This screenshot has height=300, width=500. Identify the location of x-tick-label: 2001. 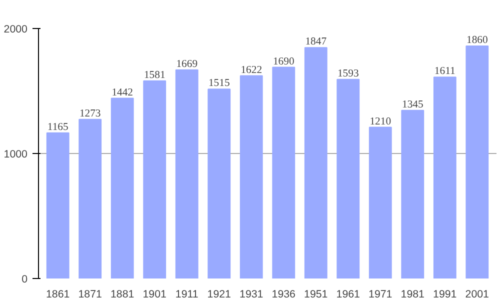
(477, 294).